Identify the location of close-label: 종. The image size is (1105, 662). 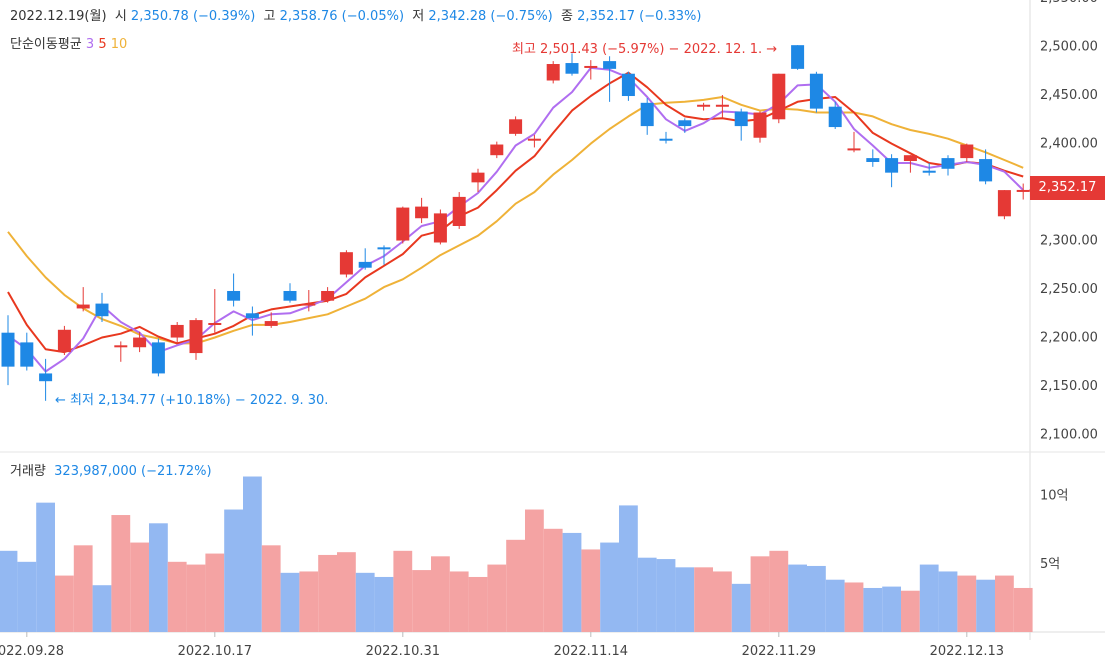
(567, 16).